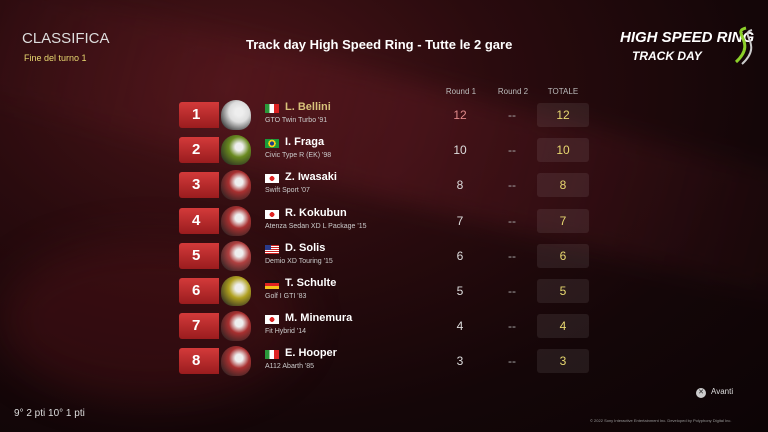 The height and width of the screenshot is (432, 768). I want to click on total-points: 8, so click(563, 185).